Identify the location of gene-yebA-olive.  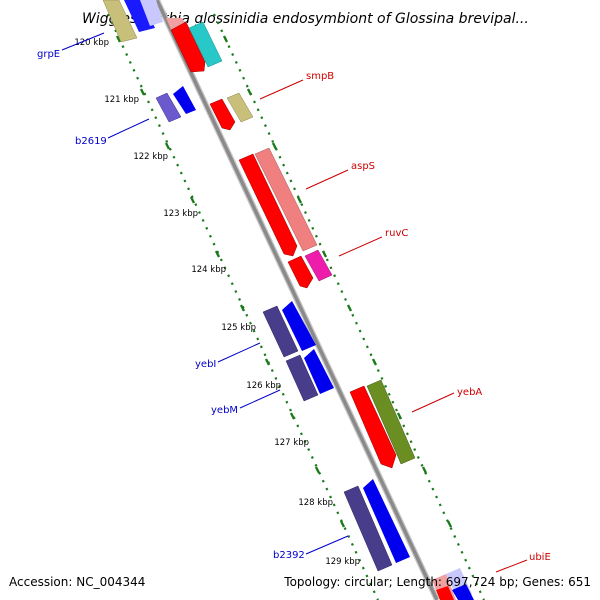
(391, 422).